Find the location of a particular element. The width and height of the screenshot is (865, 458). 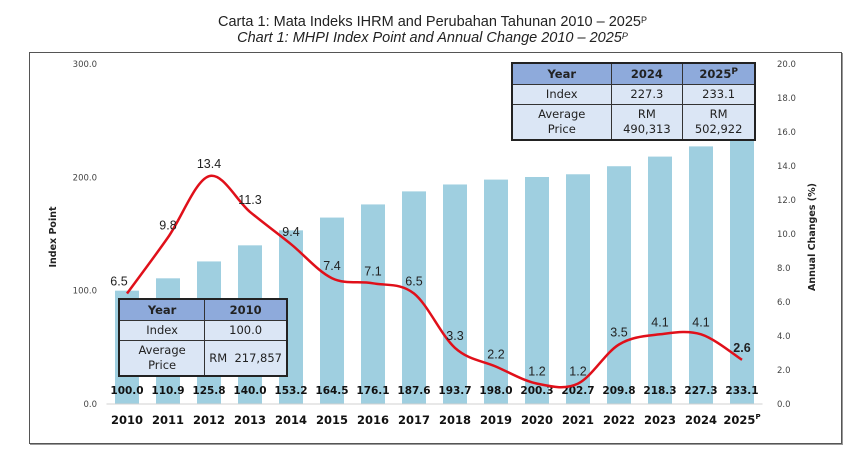

x-tick-label: 2014 is located at coordinates (291, 420).